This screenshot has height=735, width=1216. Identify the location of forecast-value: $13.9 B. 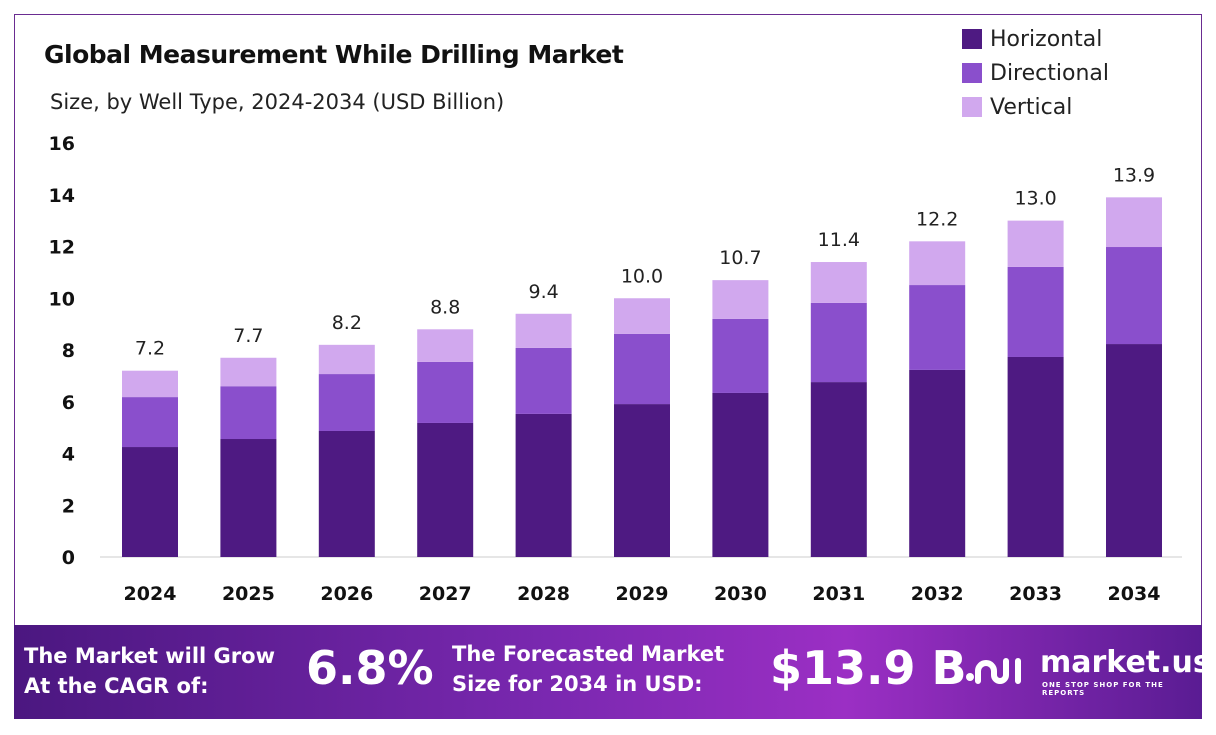
(868, 668).